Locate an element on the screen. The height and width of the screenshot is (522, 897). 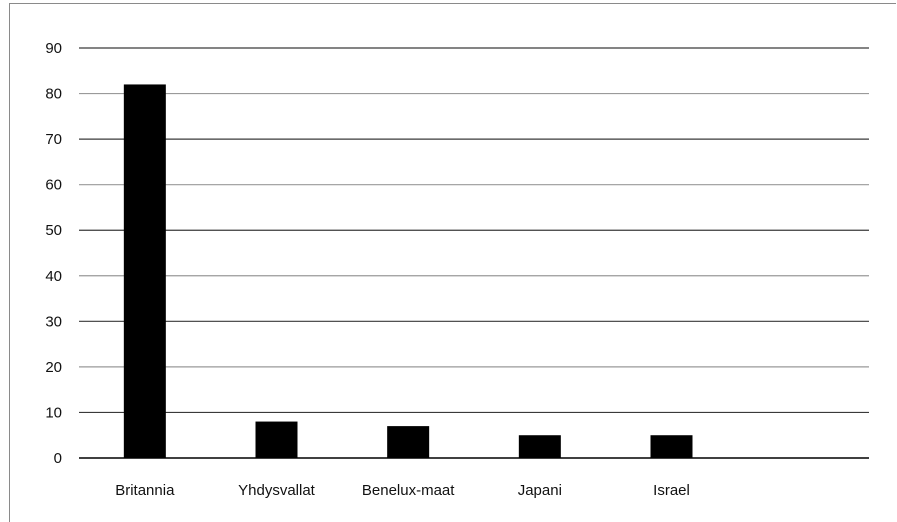
y-tick-label-20: 20 is located at coordinates (53, 367).